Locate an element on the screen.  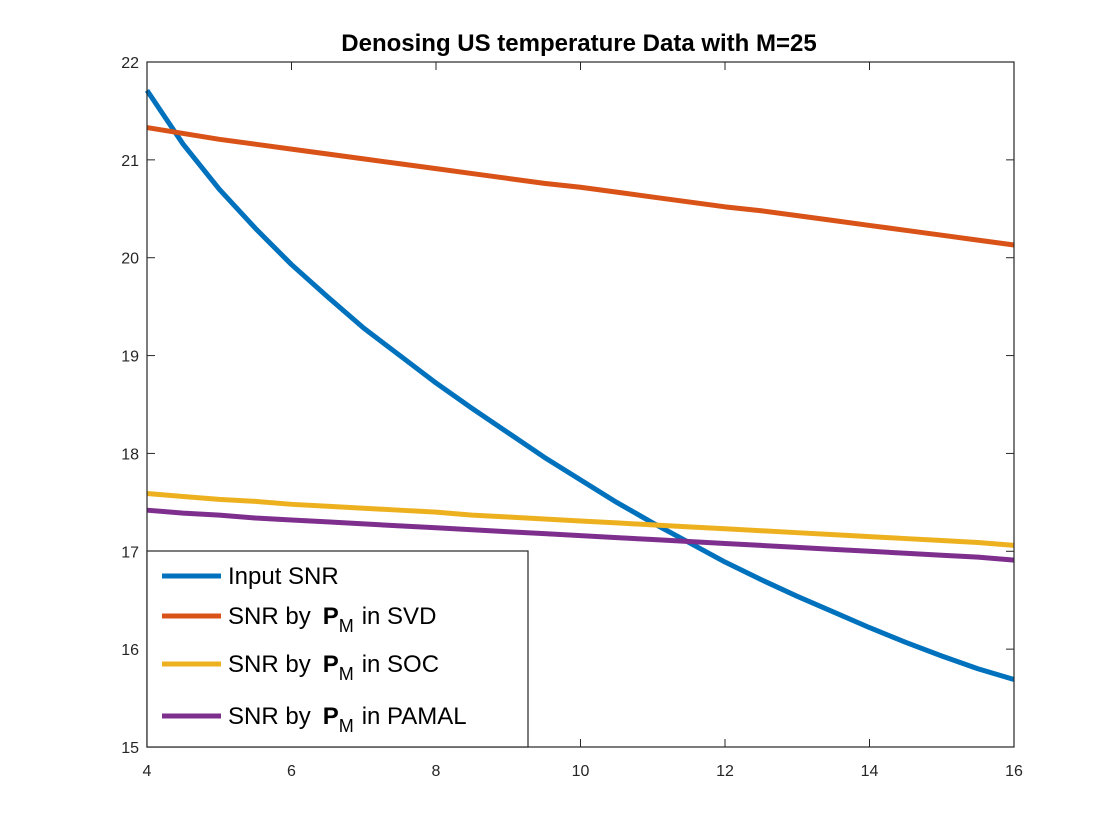
legend-prefix-2: SNR by is located at coordinates (269, 616).